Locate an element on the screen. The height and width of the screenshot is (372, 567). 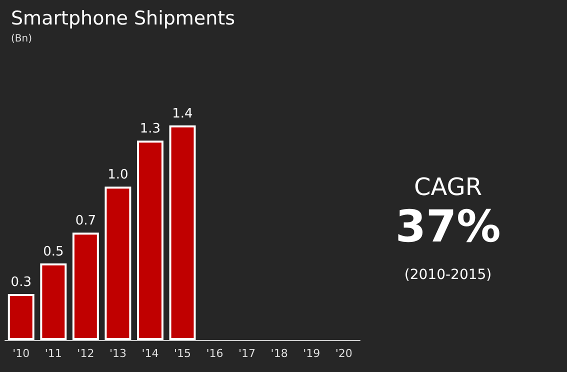
text: (2010-2015) is located at coordinates (448, 275).